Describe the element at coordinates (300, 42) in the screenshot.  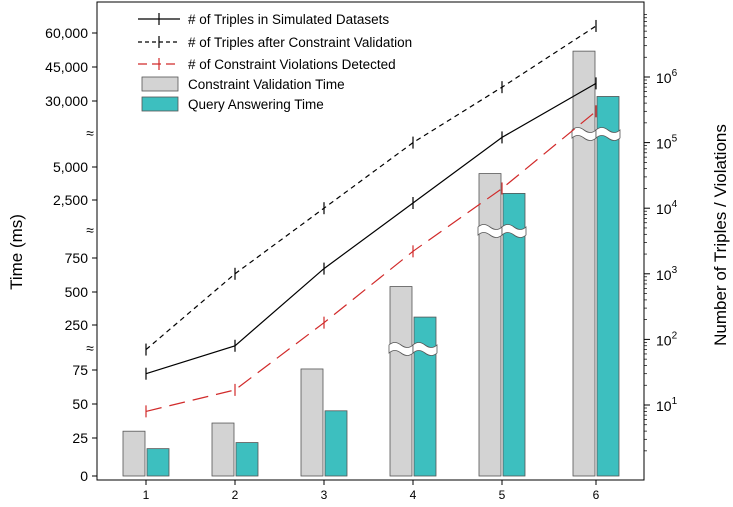
I see `legend-label: # of Triples after Constraint Validation` at that location.